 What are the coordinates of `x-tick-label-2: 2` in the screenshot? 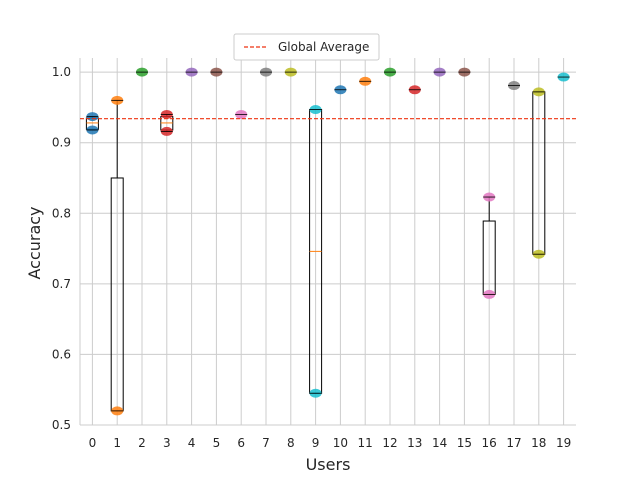 It's located at (142, 443).